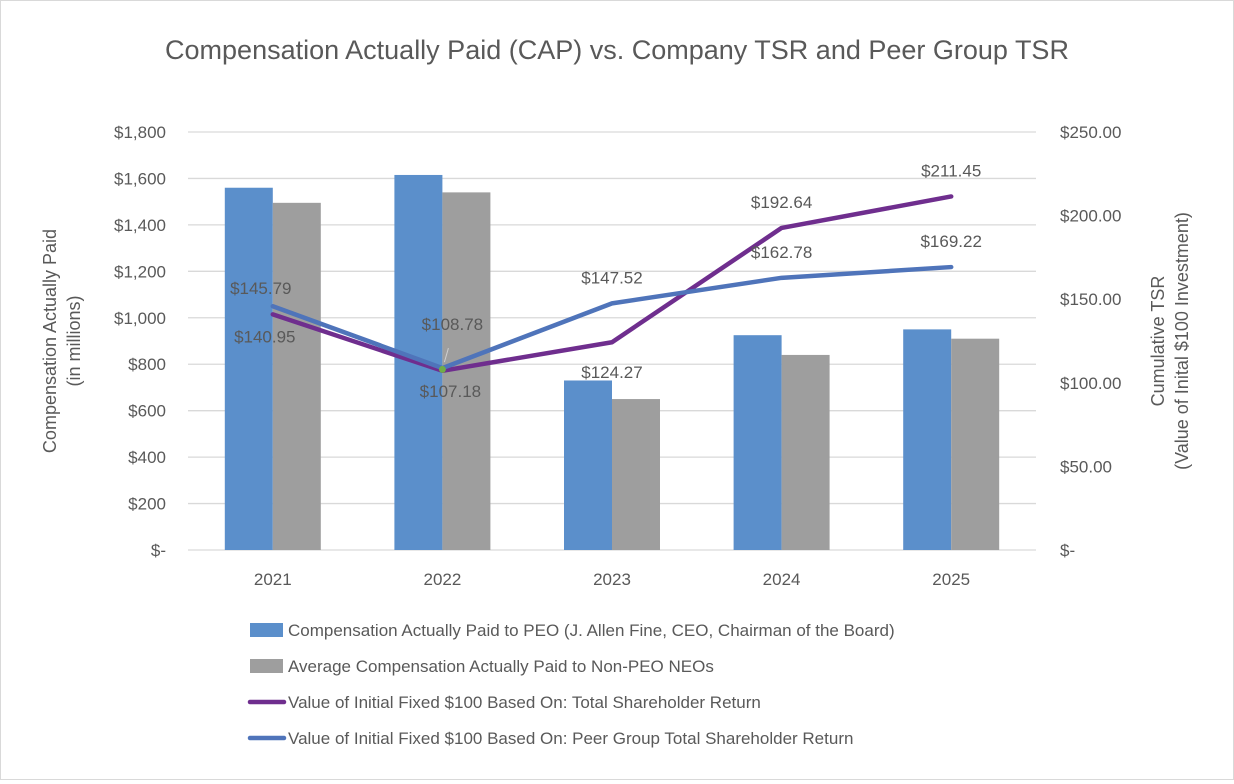  Describe the element at coordinates (951, 170) in the screenshot. I see `data-label-company-tsr: $211.45` at that location.